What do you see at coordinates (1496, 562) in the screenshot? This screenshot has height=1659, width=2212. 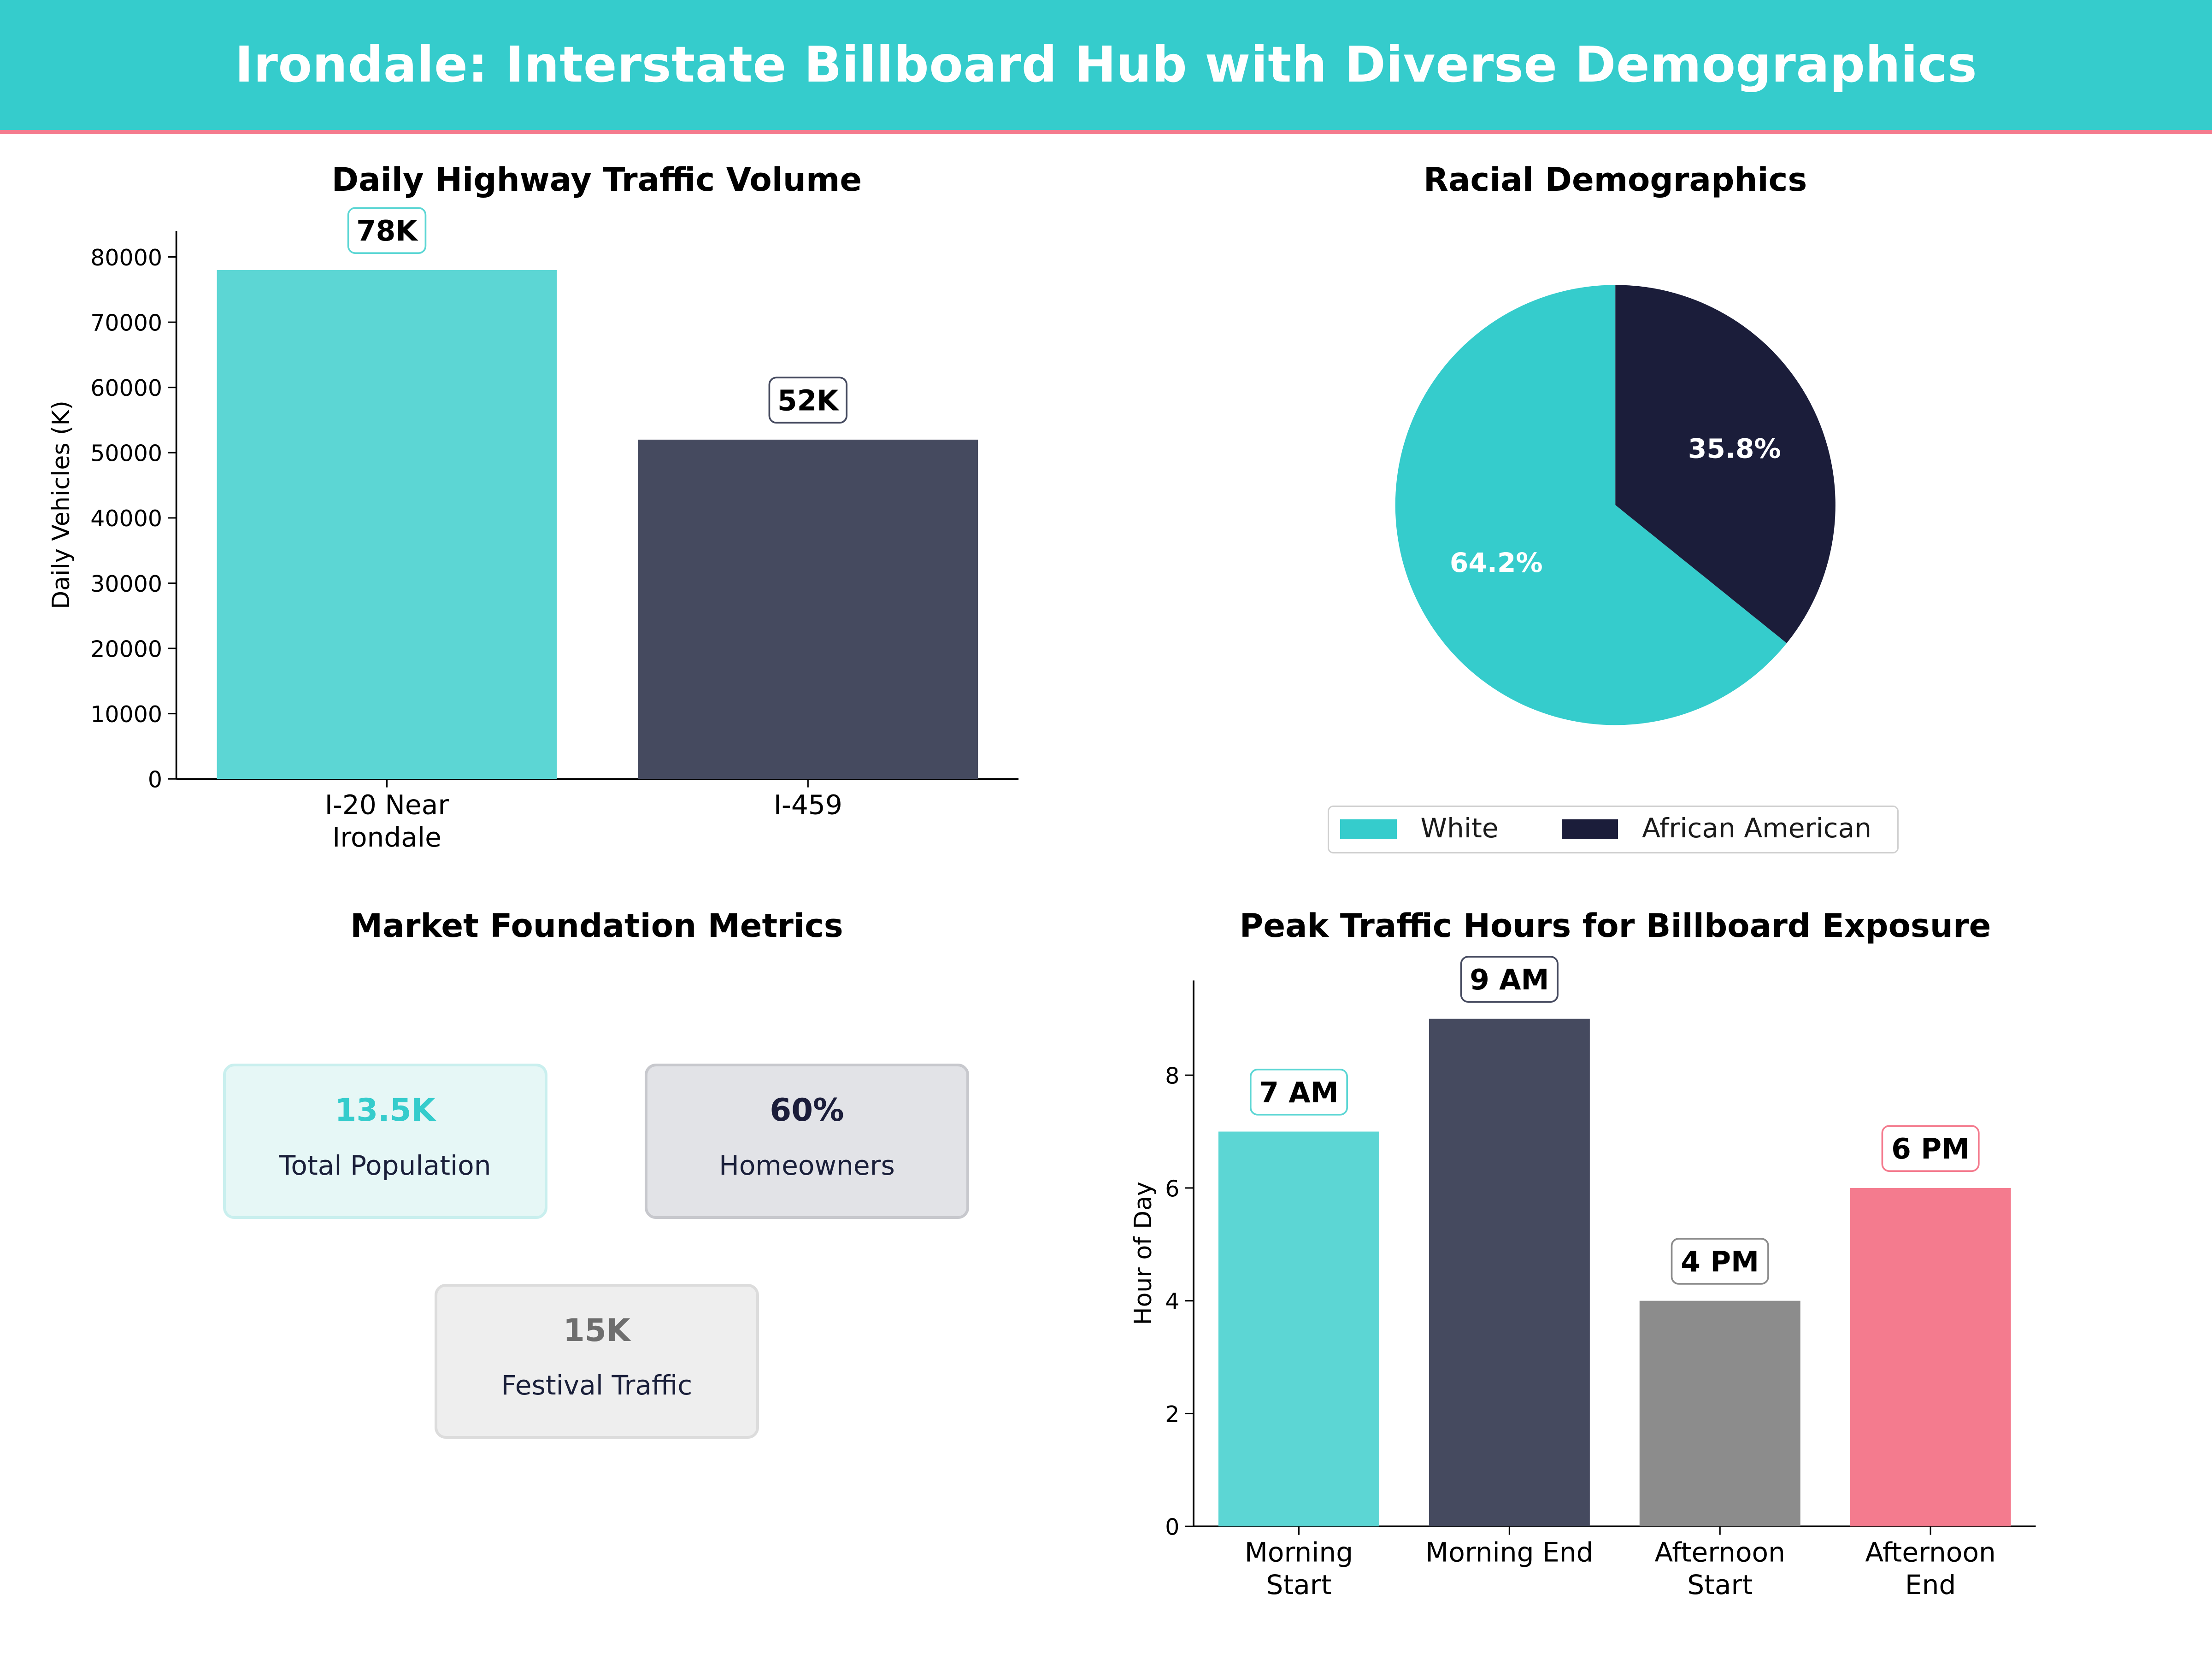 I see `pie-data-label: 64.2%` at bounding box center [1496, 562].